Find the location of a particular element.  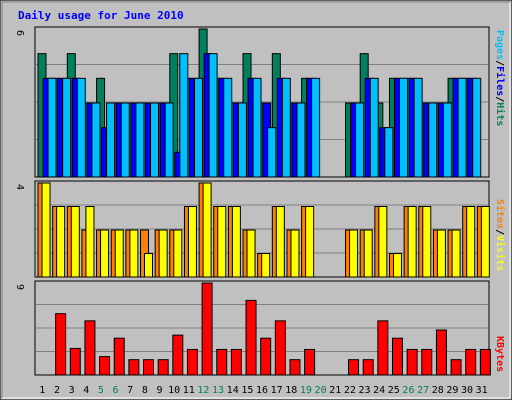

x-label-day-16: 16 is located at coordinates (262, 390).